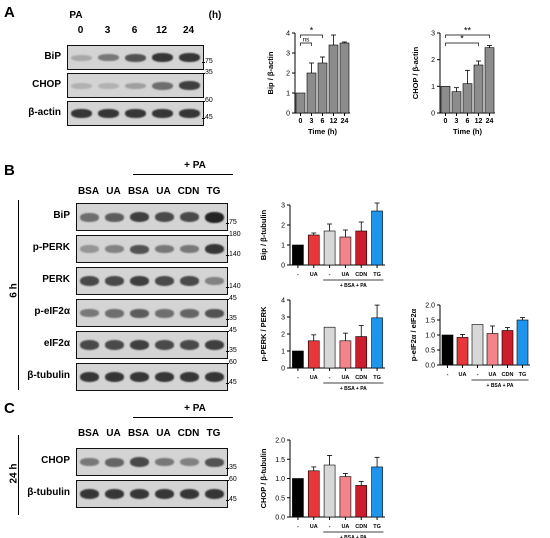 The width and height of the screenshot is (550, 538). What do you see at coordinates (270, 72) in the screenshot?
I see `y-axis-label: Bip / β-actin` at bounding box center [270, 72].